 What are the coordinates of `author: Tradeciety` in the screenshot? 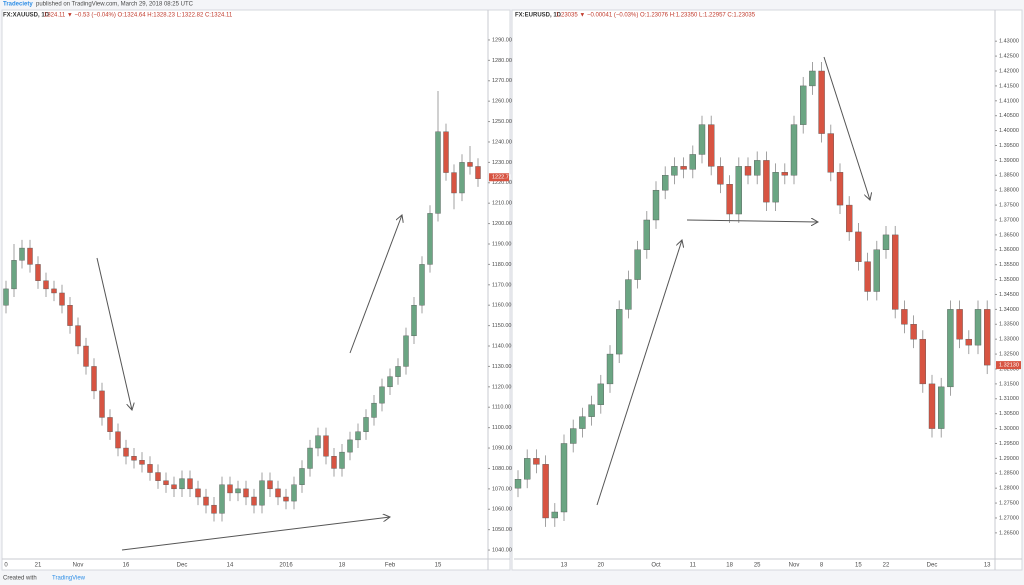 It's located at (18, 5).